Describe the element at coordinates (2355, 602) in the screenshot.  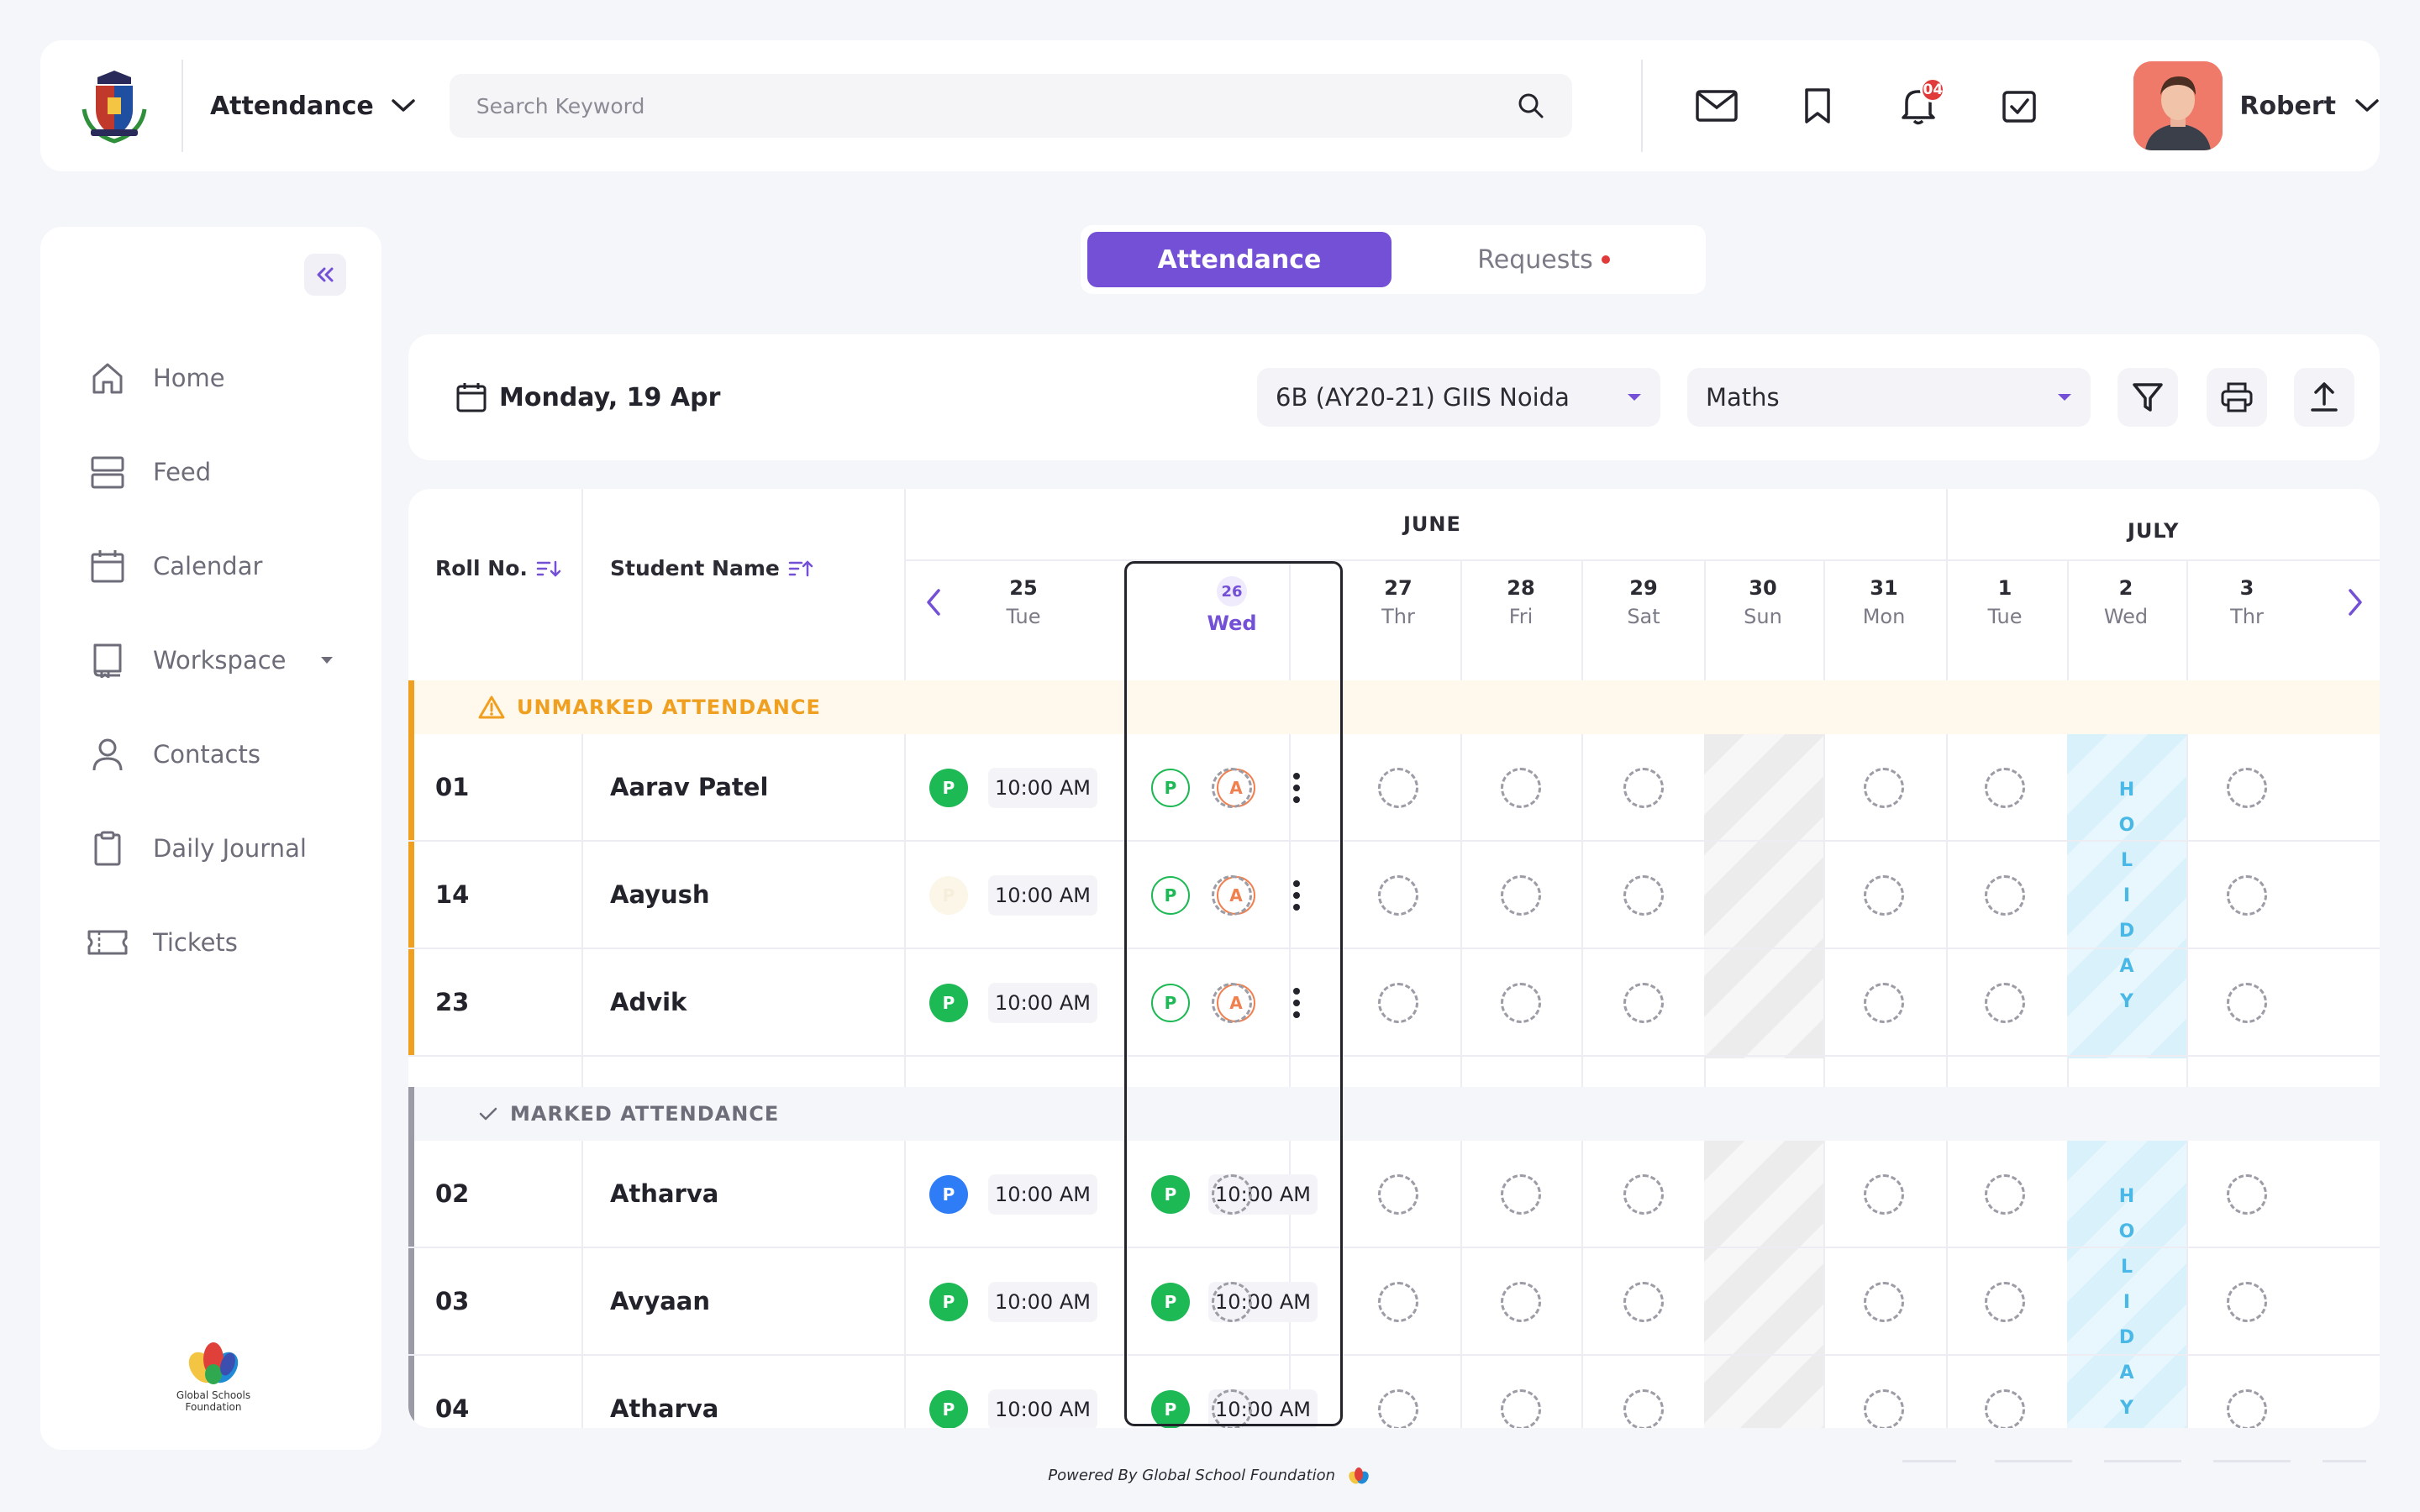
I see `chevron-right-icon` at that location.